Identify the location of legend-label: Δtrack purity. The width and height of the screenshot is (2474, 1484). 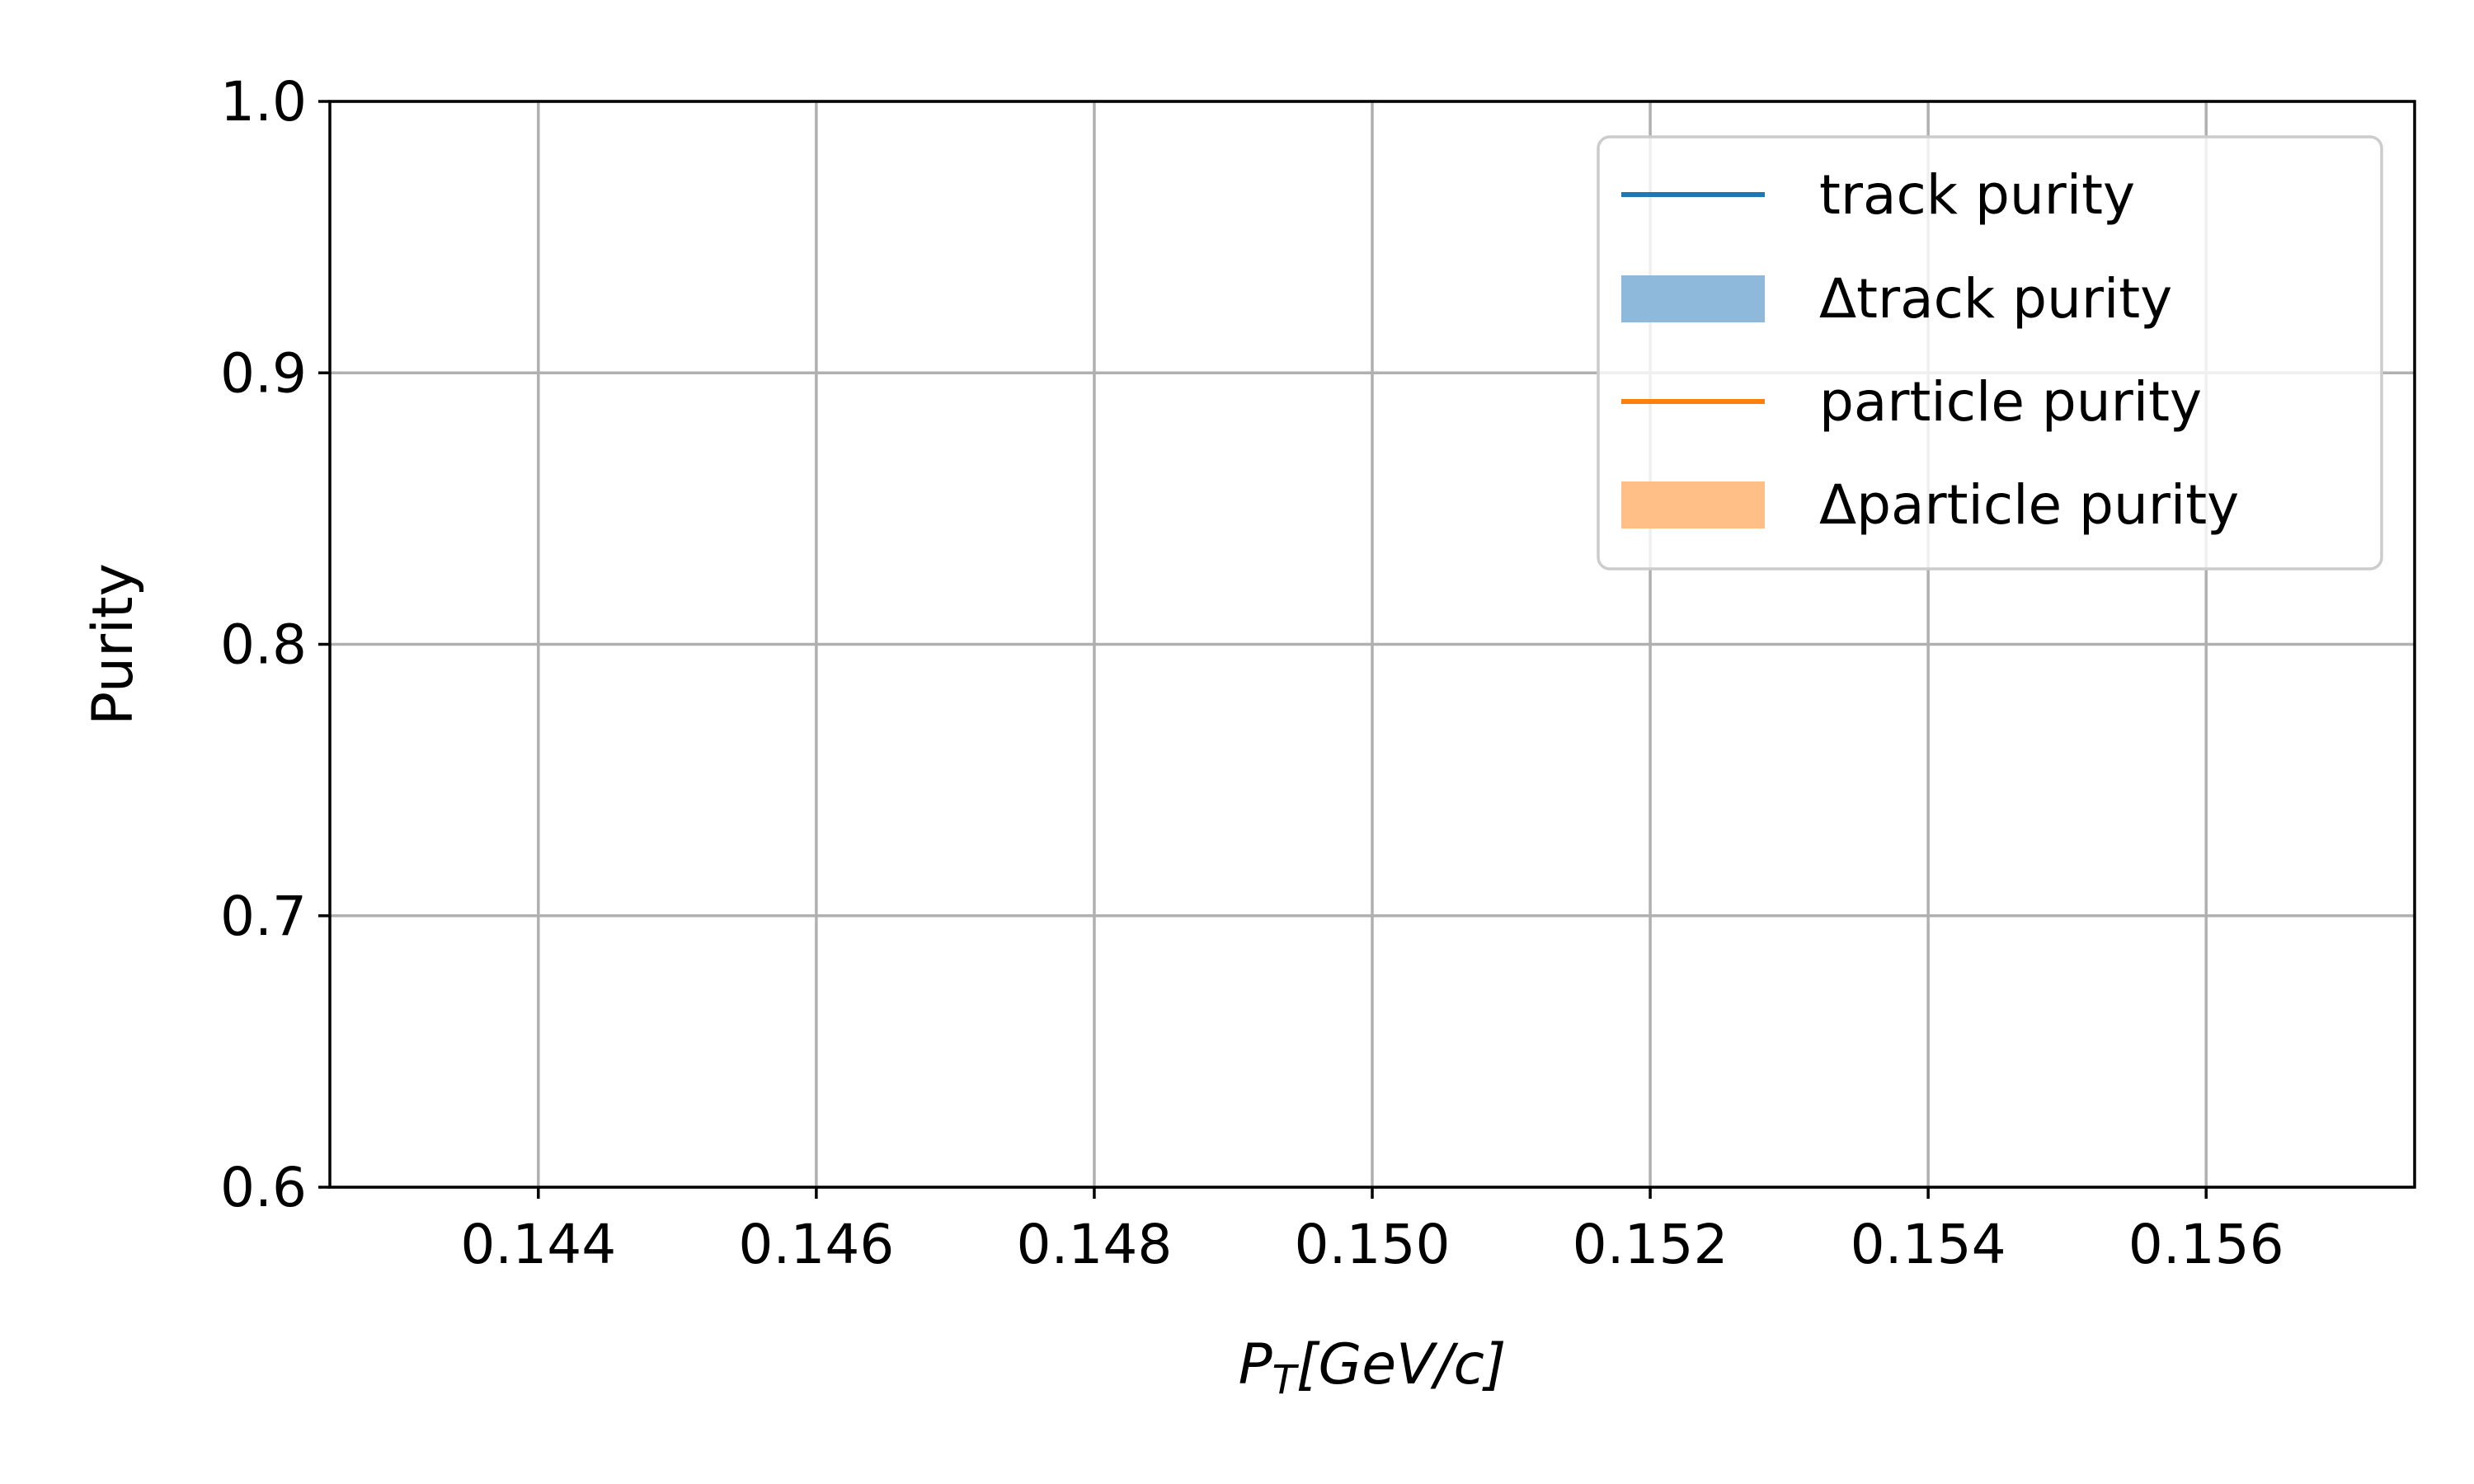
(1995, 299).